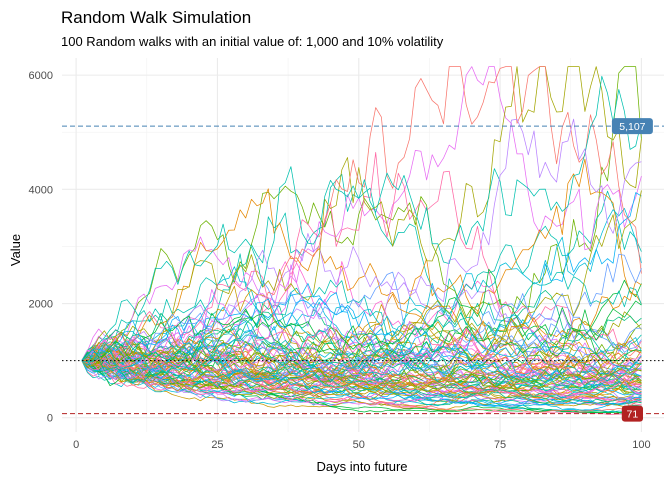 This screenshot has width=672, height=480. I want to click on reference-label: 71, so click(633, 415).